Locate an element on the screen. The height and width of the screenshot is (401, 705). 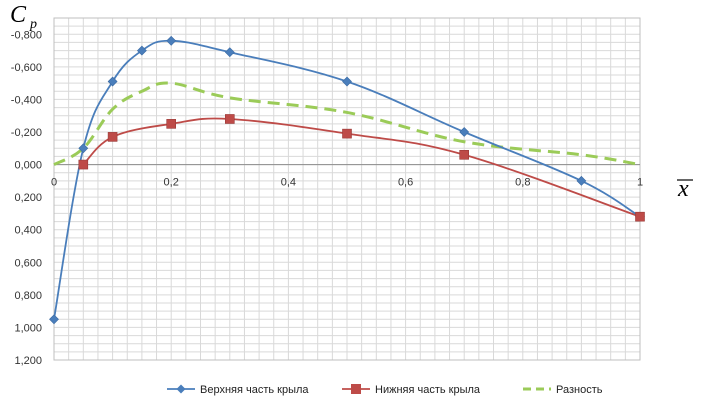
legend-item-lower: Нижняя часть крыла is located at coordinates (411, 390).